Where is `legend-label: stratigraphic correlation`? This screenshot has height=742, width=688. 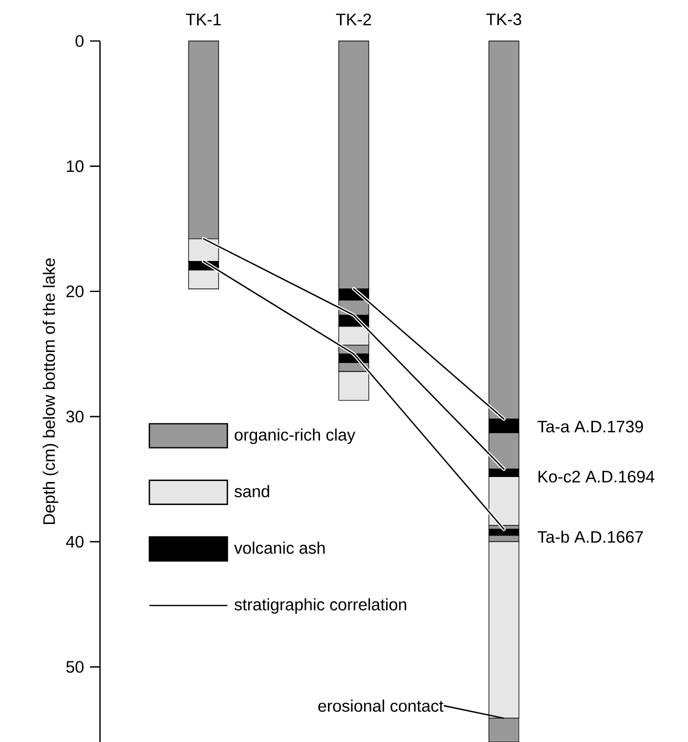 legend-label: stratigraphic correlation is located at coordinates (320, 606).